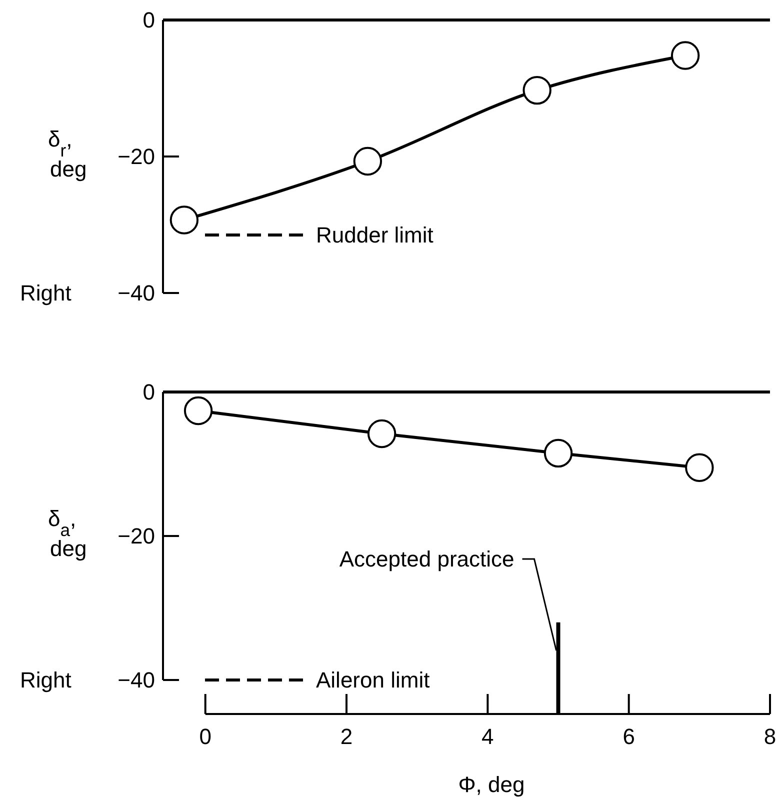 The width and height of the screenshot is (776, 805). I want to click on x-axis-title: Φ, deg, so click(491, 784).